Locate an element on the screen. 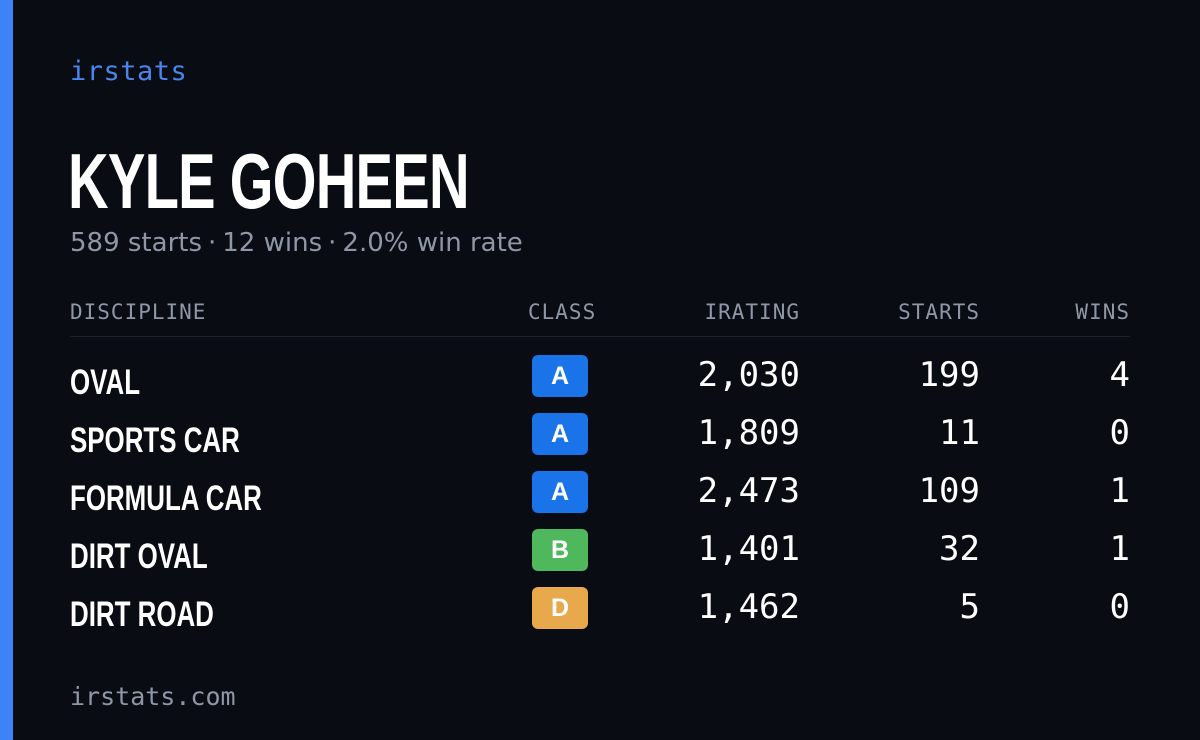 The image size is (1200, 740). header-wins: WINS is located at coordinates (1102, 312).